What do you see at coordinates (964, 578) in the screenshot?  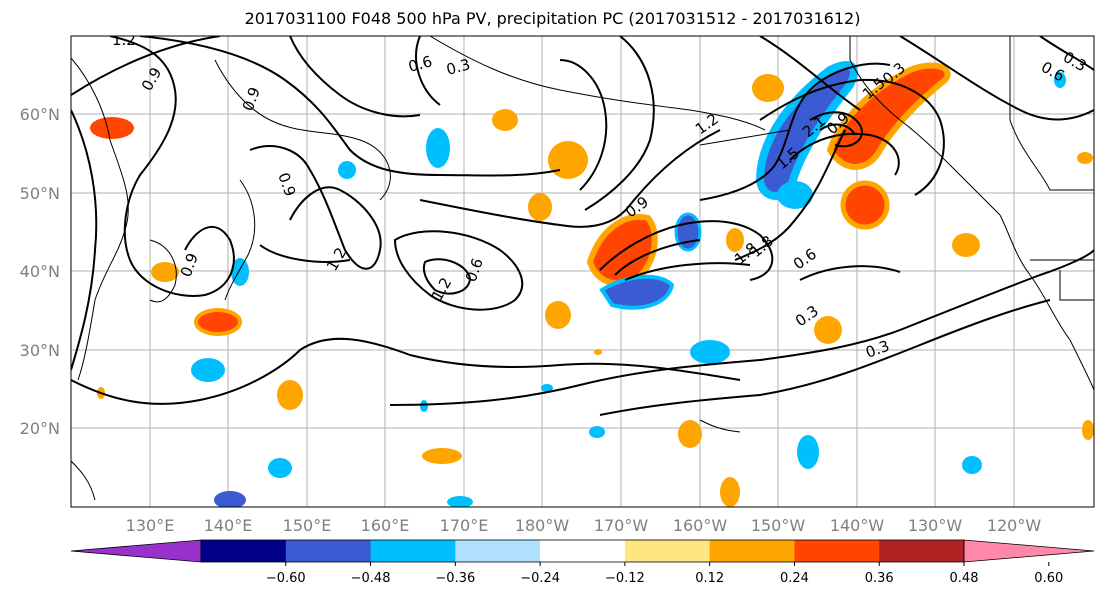 I see `colorbar-tick-label: 0.48` at bounding box center [964, 578].